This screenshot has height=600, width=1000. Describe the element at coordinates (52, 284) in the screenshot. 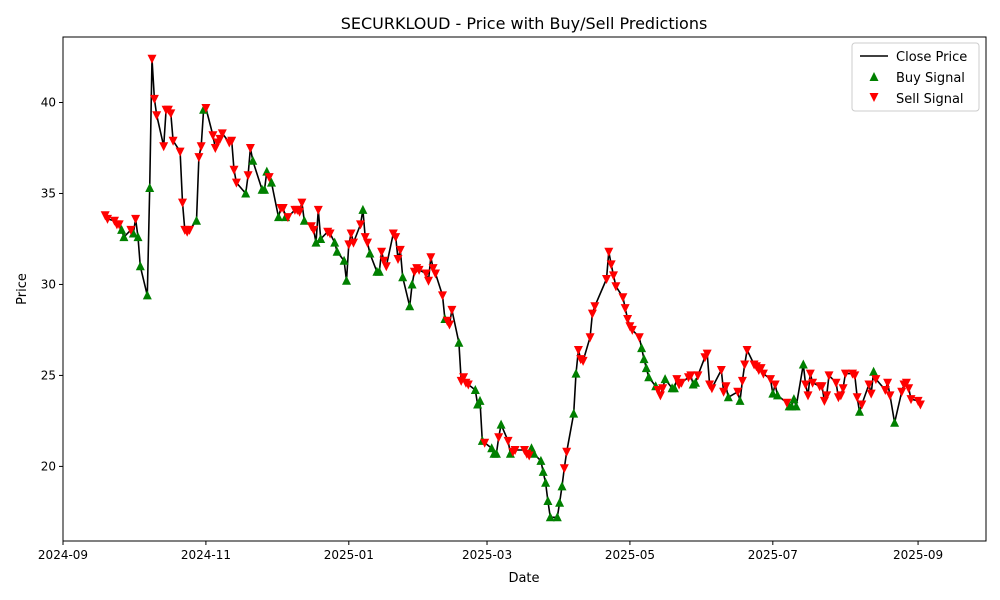

I see `y-axis: 20 25 30 35 40` at that location.